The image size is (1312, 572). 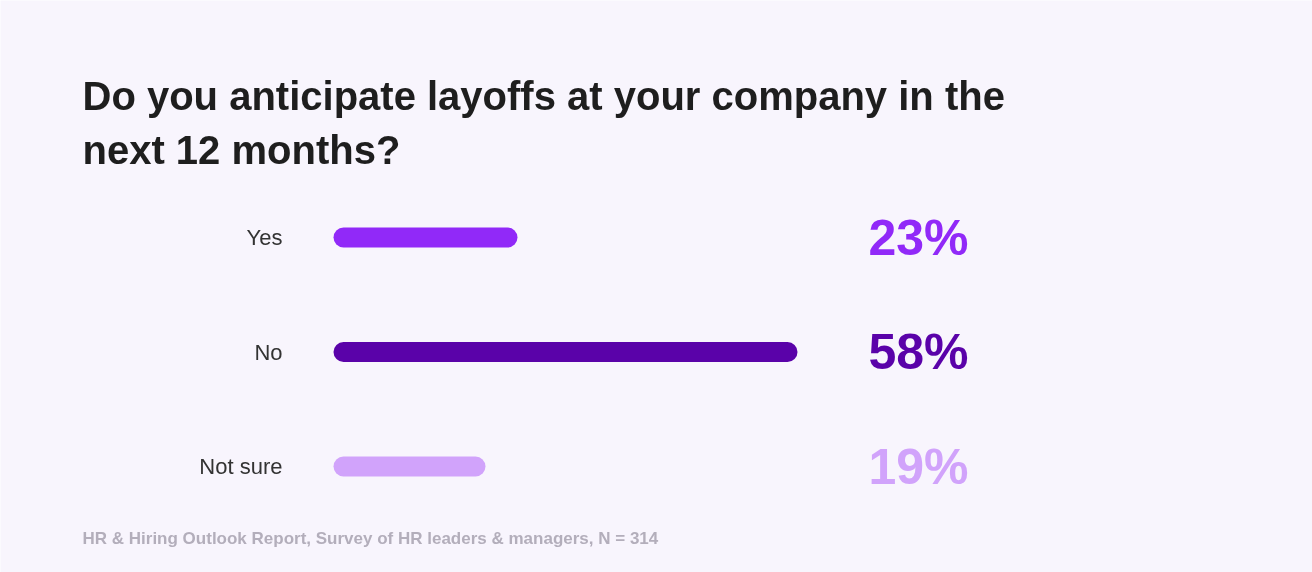 I want to click on data-label: 58%, so click(x=918, y=352).